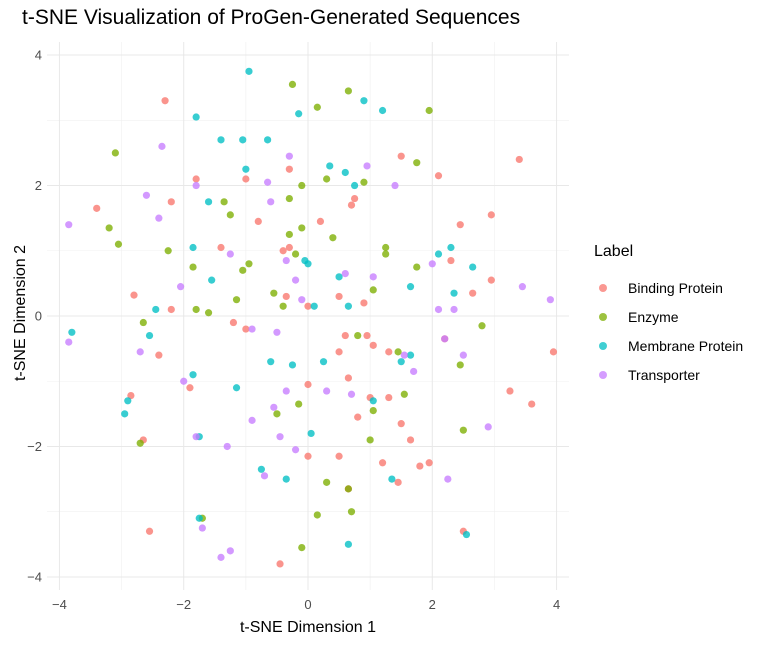  I want to click on y-tick-label: −4, so click(34, 576).